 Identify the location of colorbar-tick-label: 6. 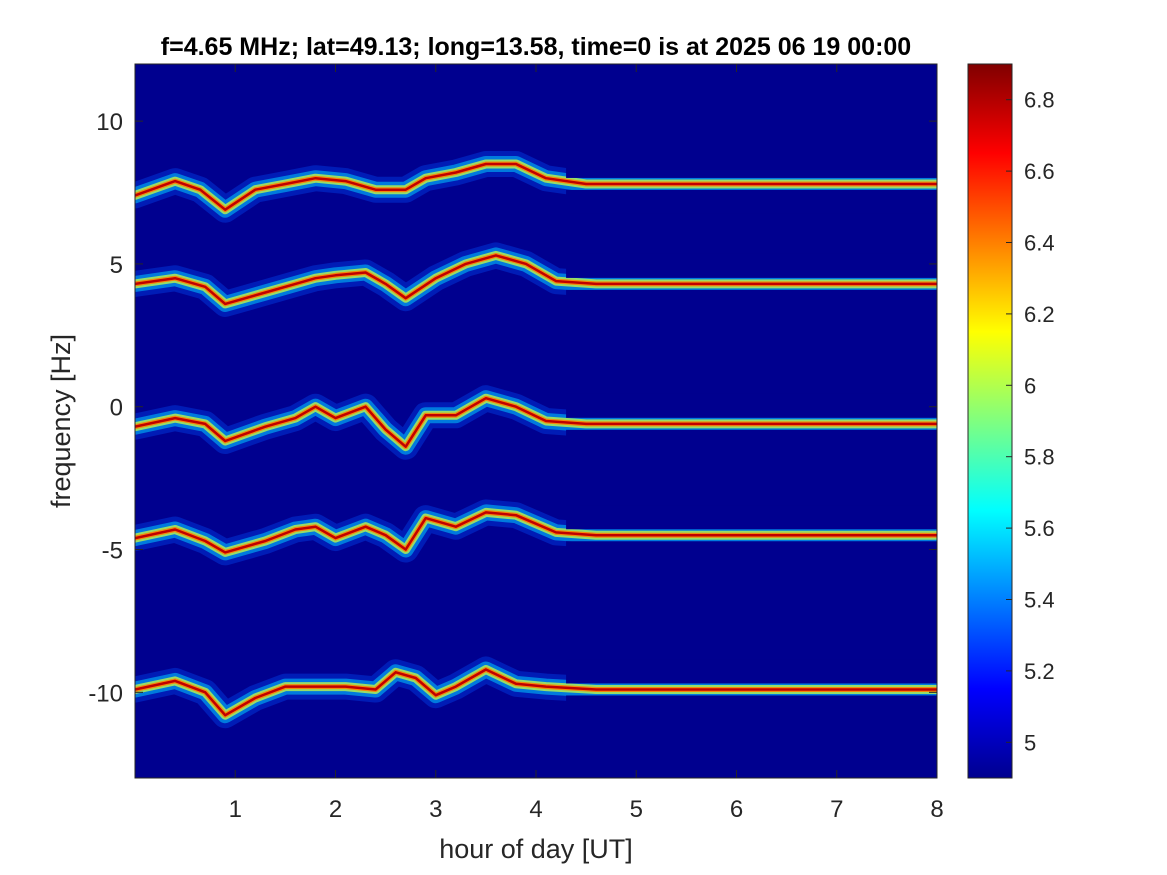
(1030, 385).